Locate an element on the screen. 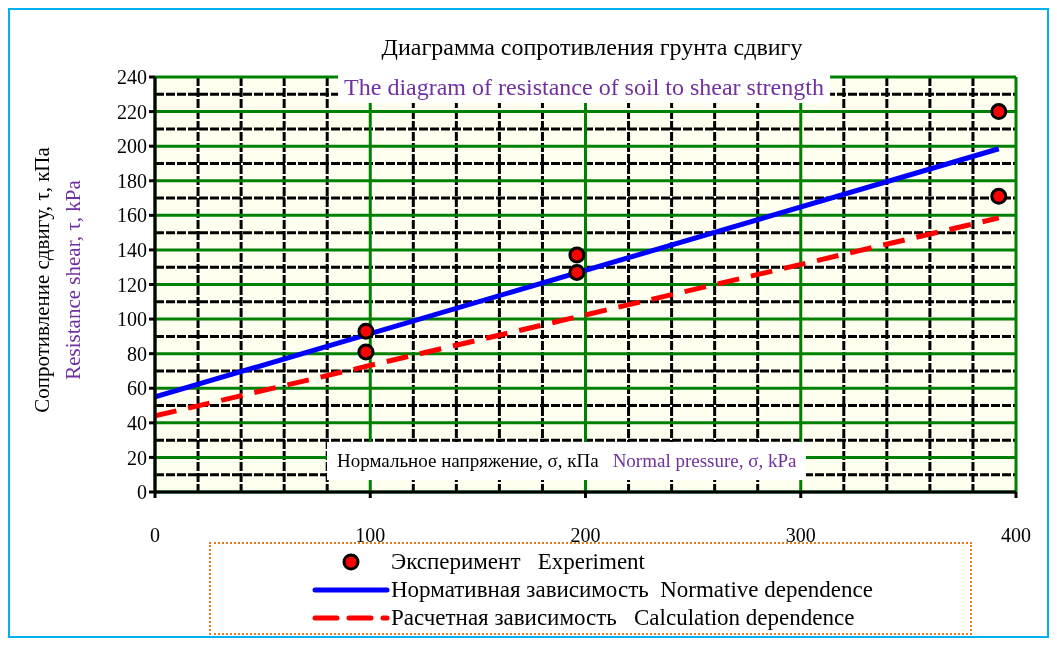 The width and height of the screenshot is (1057, 646). chart-subtitle: The diagram of resistance of soil to shear strength is located at coordinates (584, 87).